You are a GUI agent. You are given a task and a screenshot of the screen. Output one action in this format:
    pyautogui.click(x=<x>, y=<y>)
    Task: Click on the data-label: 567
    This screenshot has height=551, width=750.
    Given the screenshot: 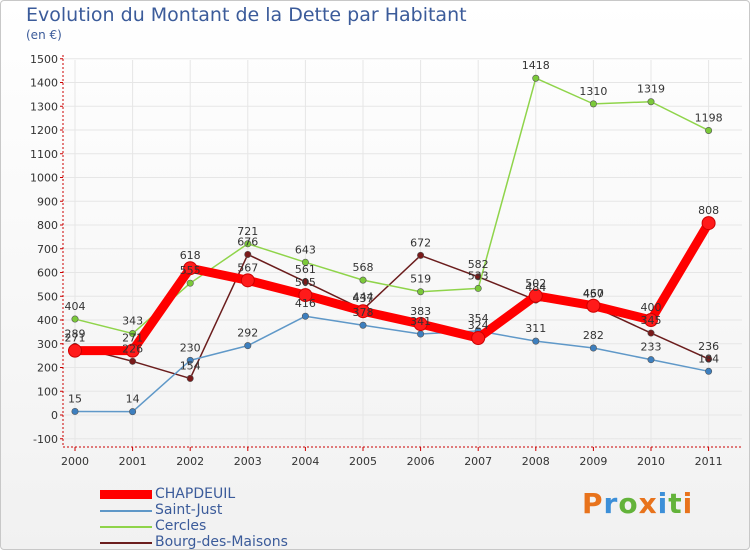 What is the action you would take?
    pyautogui.click(x=247, y=267)
    